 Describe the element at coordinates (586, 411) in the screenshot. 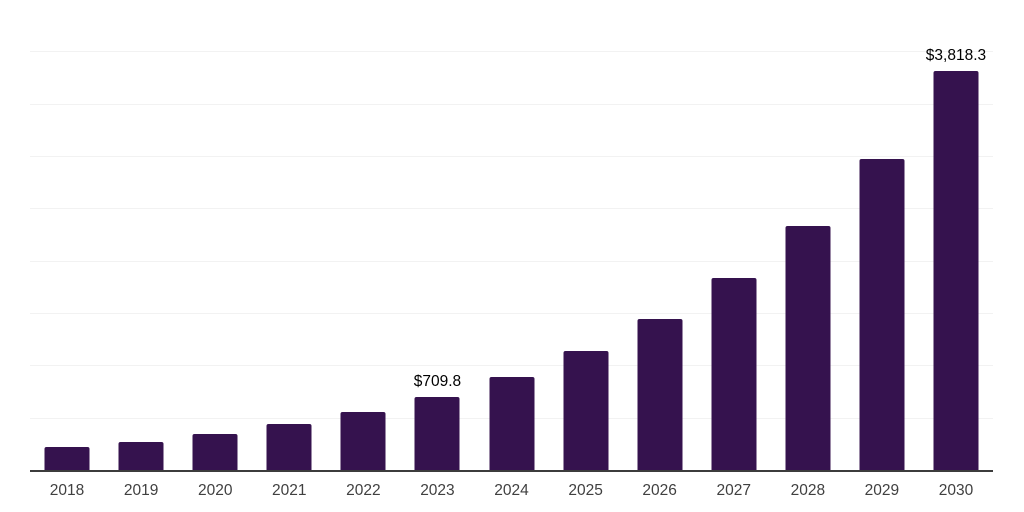

I see `bar-2025` at that location.